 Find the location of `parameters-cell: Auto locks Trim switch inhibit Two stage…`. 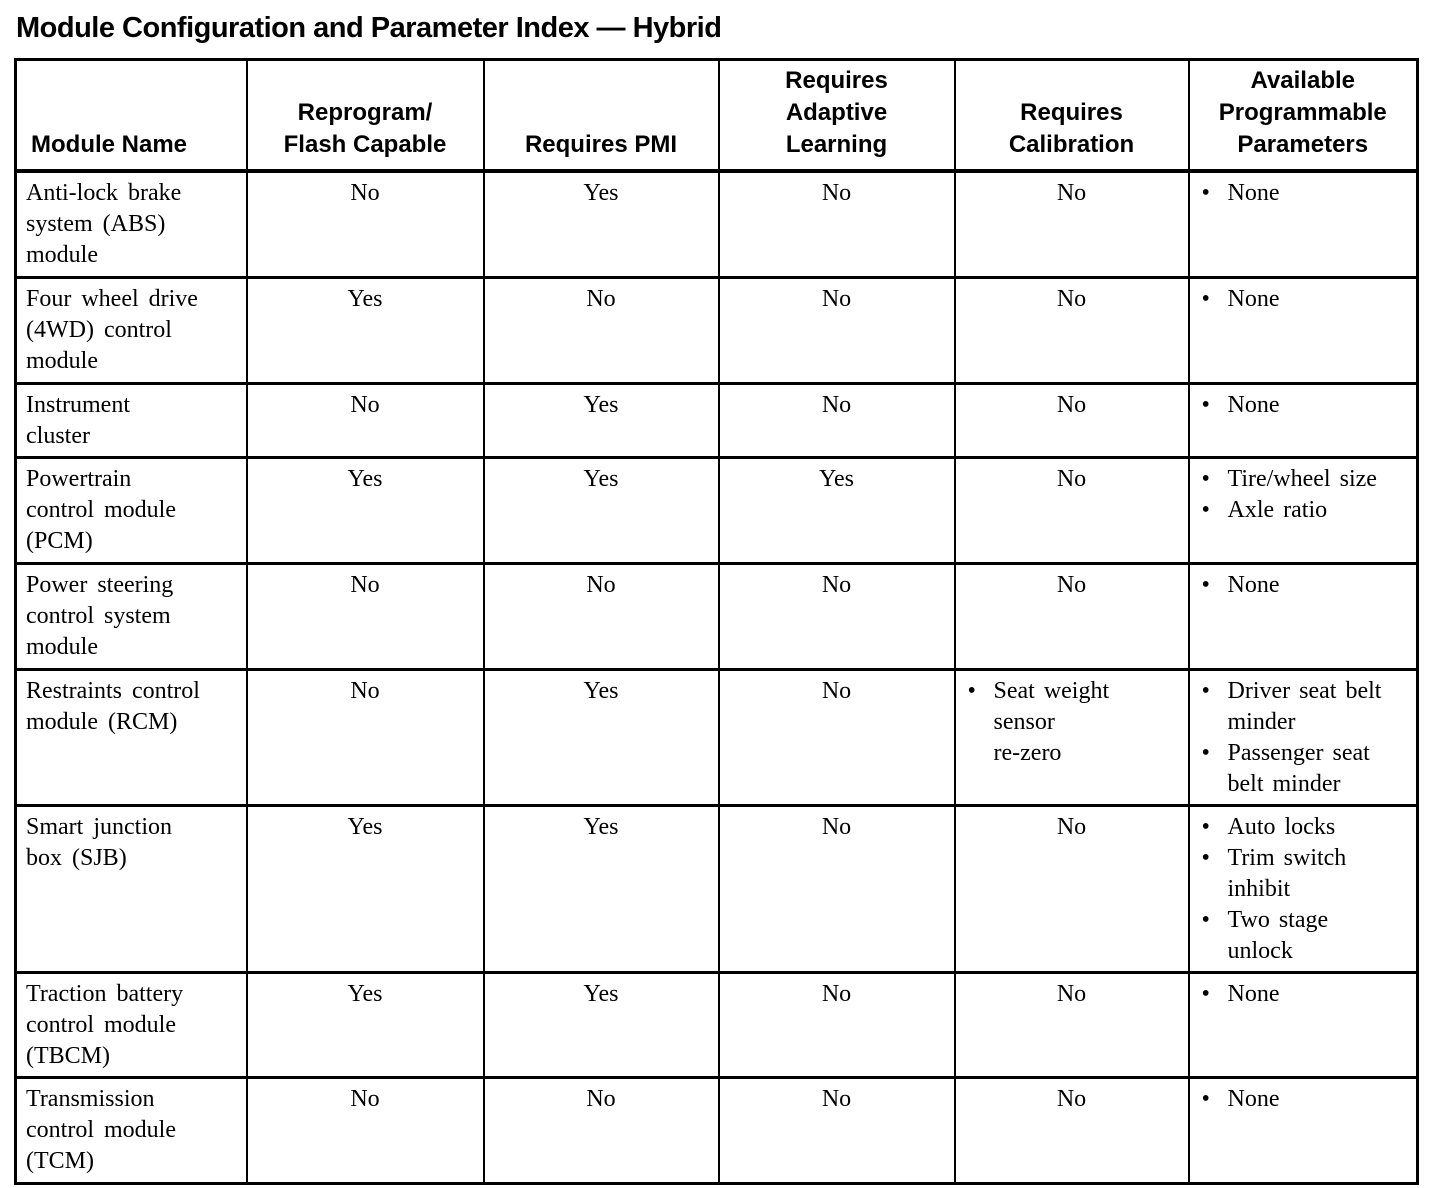

parameters-cell: Auto locks Trim switch inhibit Two stage… is located at coordinates (1303, 888).